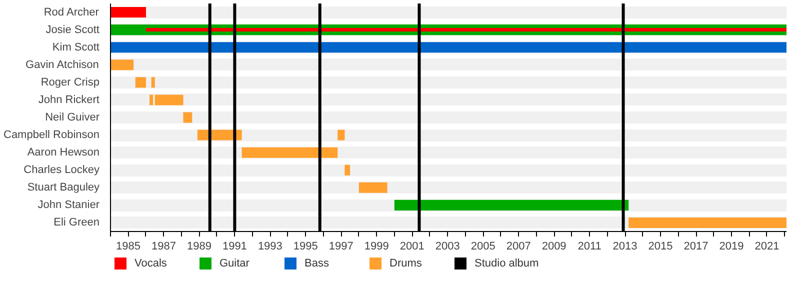 The image size is (800, 305). What do you see at coordinates (62, 170) in the screenshot?
I see `y-tick-label: Charles Lockey` at bounding box center [62, 170].